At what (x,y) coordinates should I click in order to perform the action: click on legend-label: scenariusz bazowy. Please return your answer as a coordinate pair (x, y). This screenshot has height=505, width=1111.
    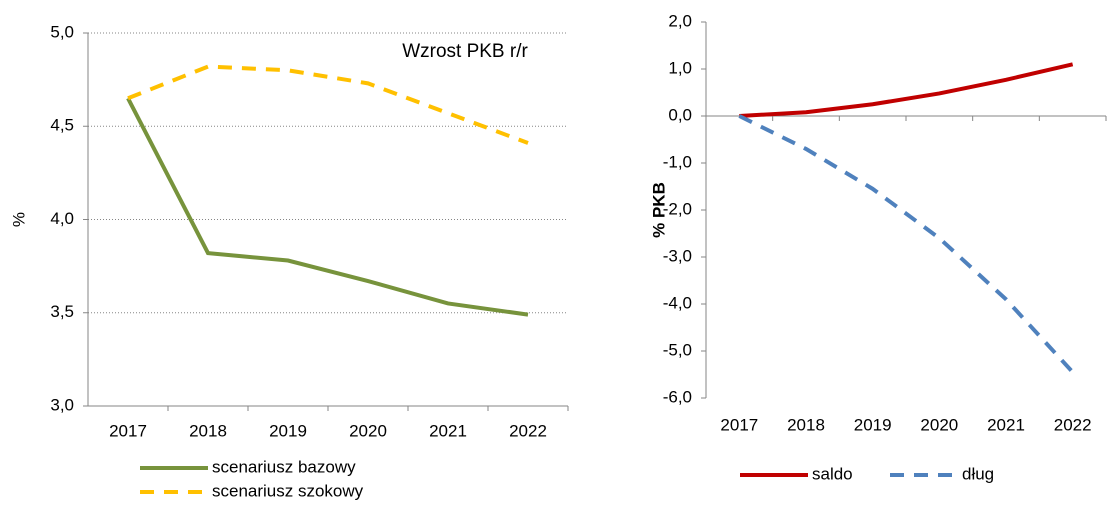
    Looking at the image, I should click on (284, 466).